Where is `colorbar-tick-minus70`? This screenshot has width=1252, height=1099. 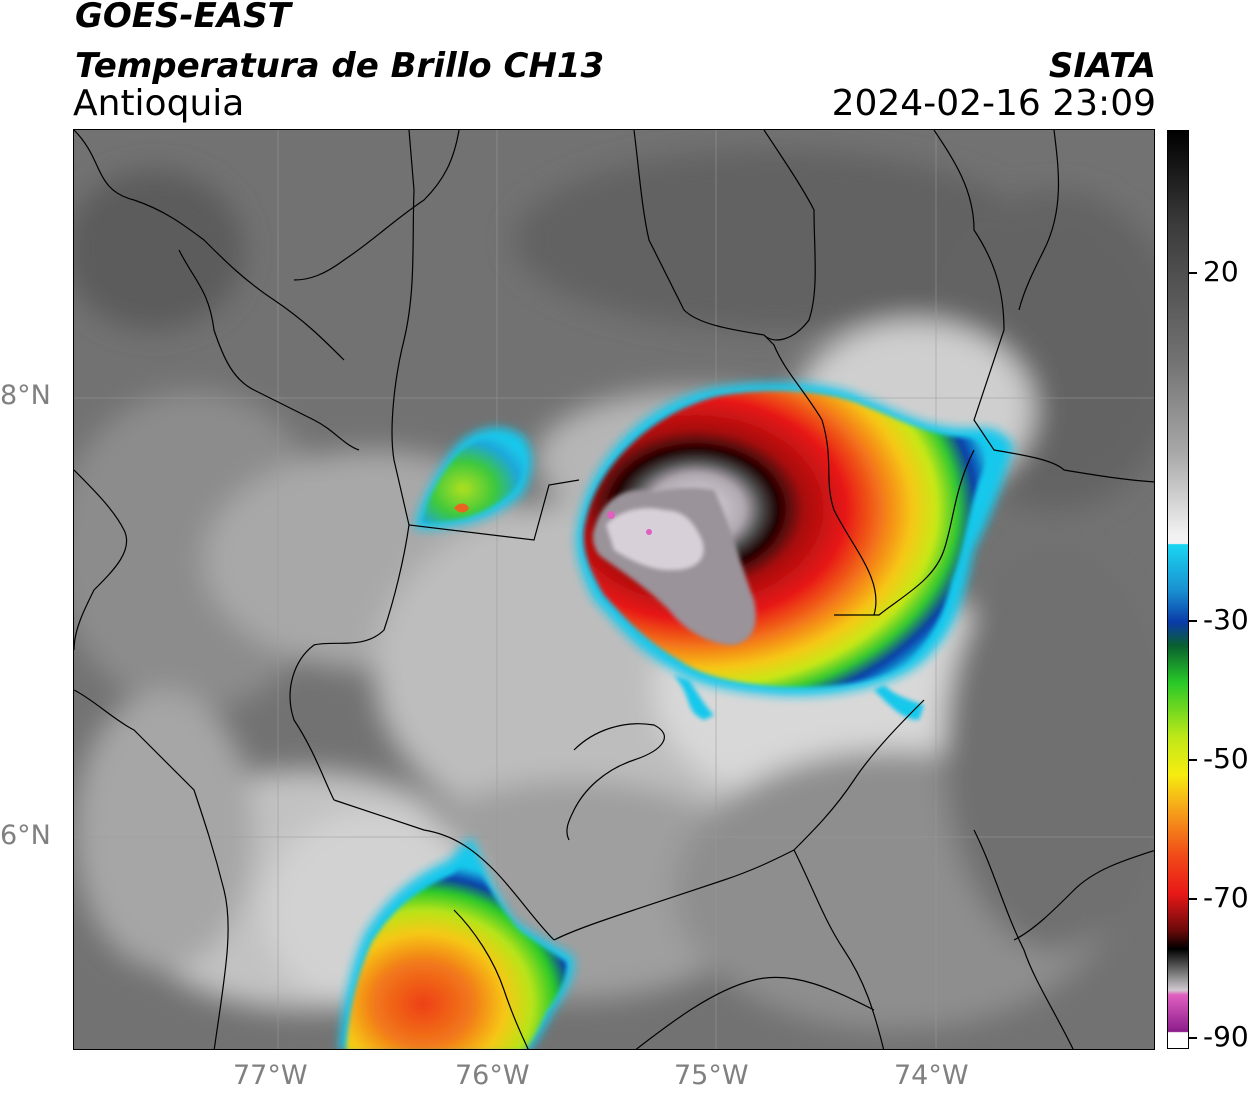 colorbar-tick-minus70 is located at coordinates (1193, 899).